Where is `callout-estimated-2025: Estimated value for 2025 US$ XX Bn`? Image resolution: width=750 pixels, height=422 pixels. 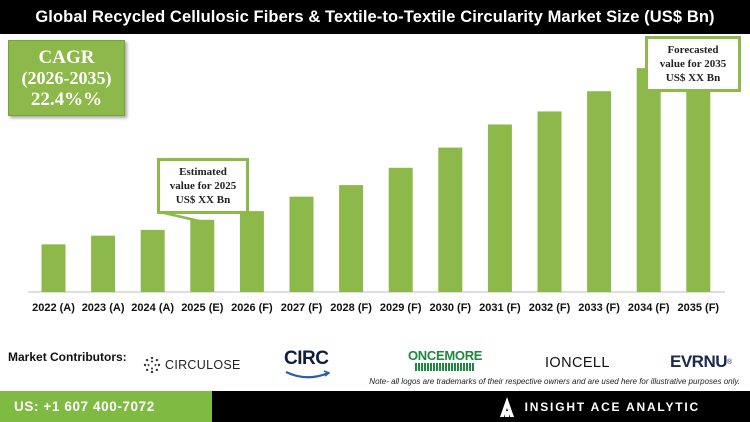
callout-estimated-2025: Estimated value for 2025 US$ XX Bn is located at coordinates (203, 186).